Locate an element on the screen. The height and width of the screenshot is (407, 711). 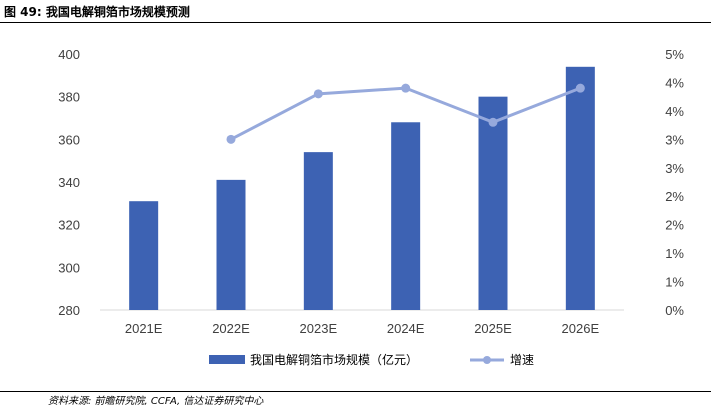
right-axis-ticks: 5% 4% 4% 3% 3% 2% 2% 1% 1% 0% is located at coordinates (674, 182).